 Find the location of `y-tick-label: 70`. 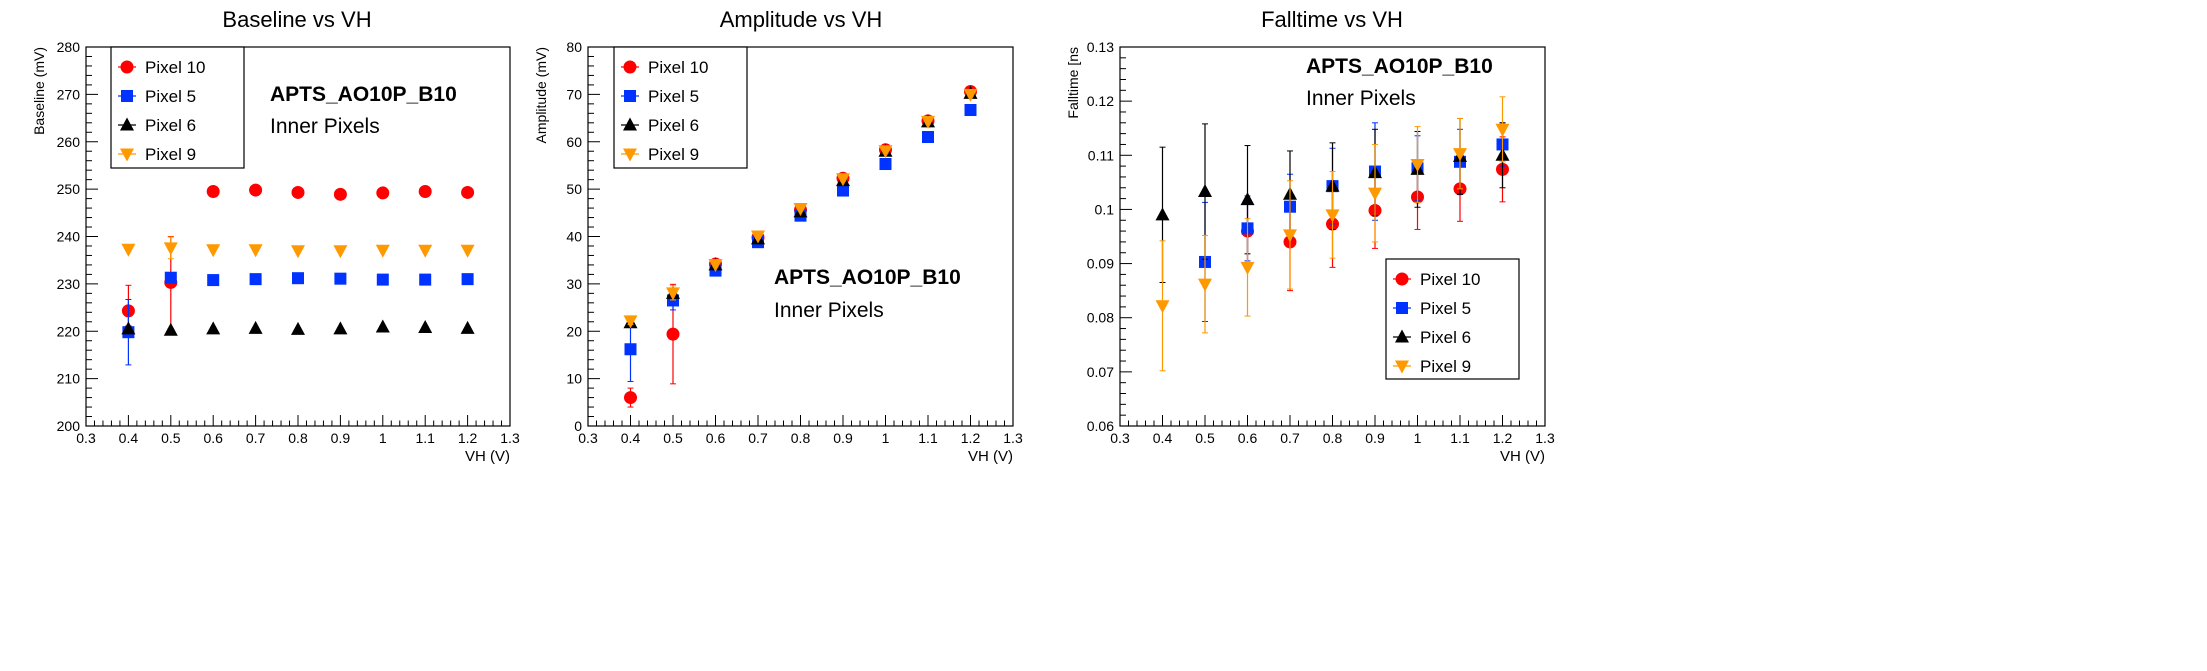

y-tick-label: 70 is located at coordinates (574, 94).